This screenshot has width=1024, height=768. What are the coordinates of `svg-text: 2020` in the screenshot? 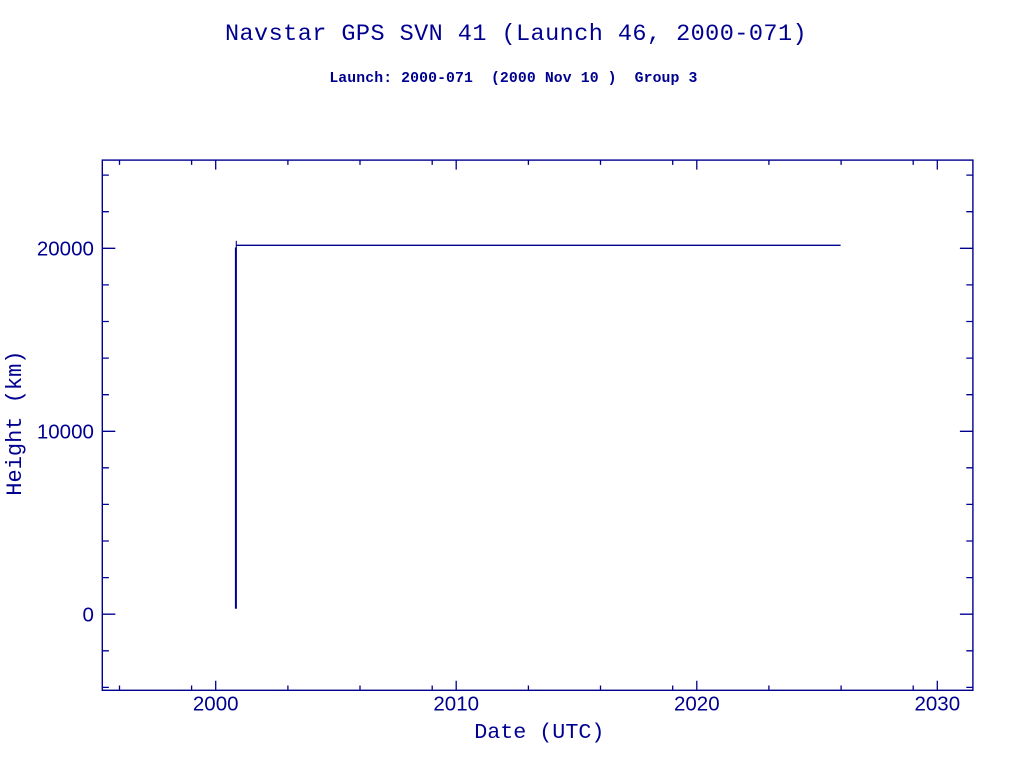 It's located at (697, 703).